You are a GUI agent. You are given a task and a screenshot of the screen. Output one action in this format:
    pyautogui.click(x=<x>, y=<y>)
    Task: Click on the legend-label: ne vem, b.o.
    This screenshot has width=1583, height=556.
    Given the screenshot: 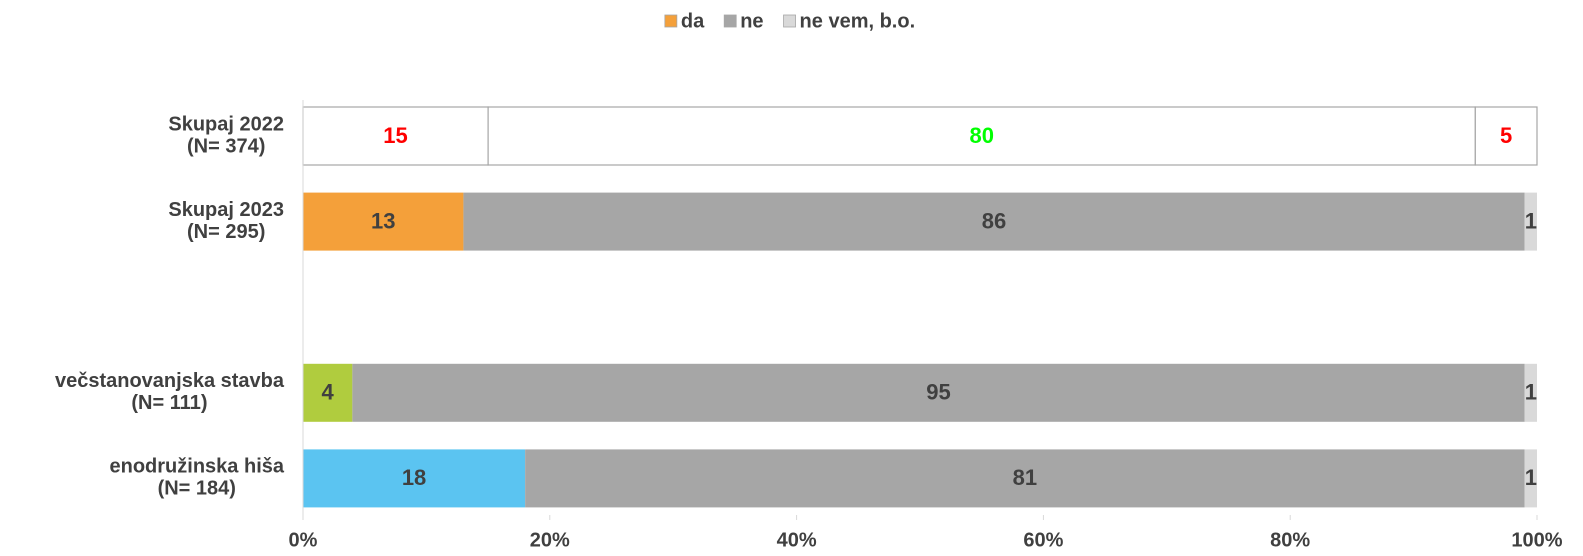 What is the action you would take?
    pyautogui.click(x=858, y=21)
    